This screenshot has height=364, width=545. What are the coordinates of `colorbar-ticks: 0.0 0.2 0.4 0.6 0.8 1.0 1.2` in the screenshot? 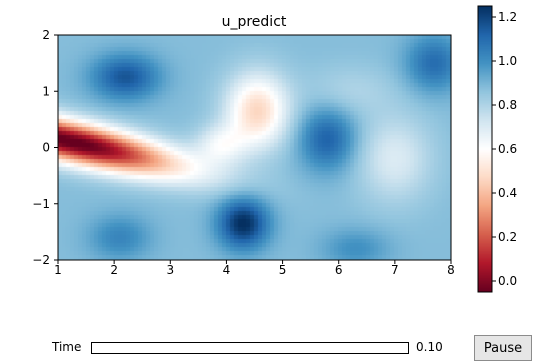 It's located at (504, 149).